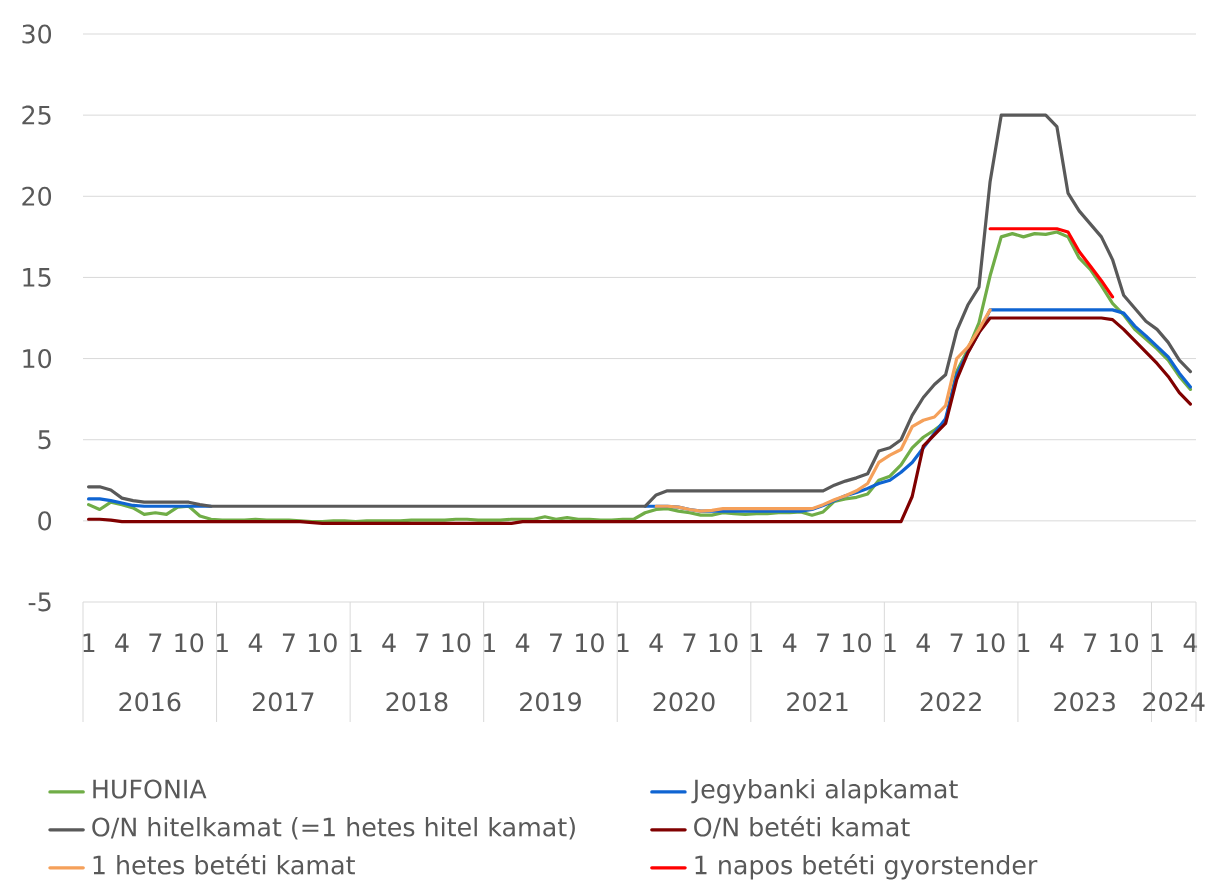 Image resolution: width=1215 pixels, height=882 pixels. What do you see at coordinates (817, 702) in the screenshot?
I see `text: 2021` at bounding box center [817, 702].